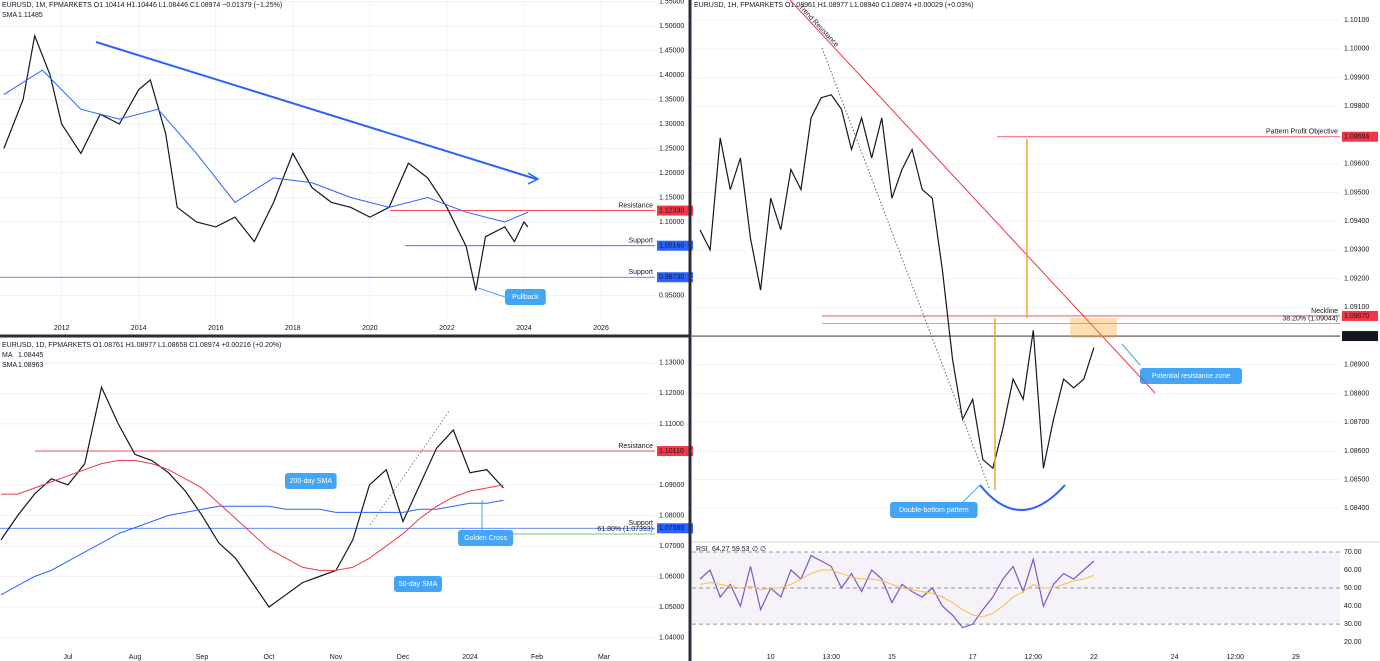  What do you see at coordinates (601, 328) in the screenshot?
I see `x-tick-label: 2026` at bounding box center [601, 328].